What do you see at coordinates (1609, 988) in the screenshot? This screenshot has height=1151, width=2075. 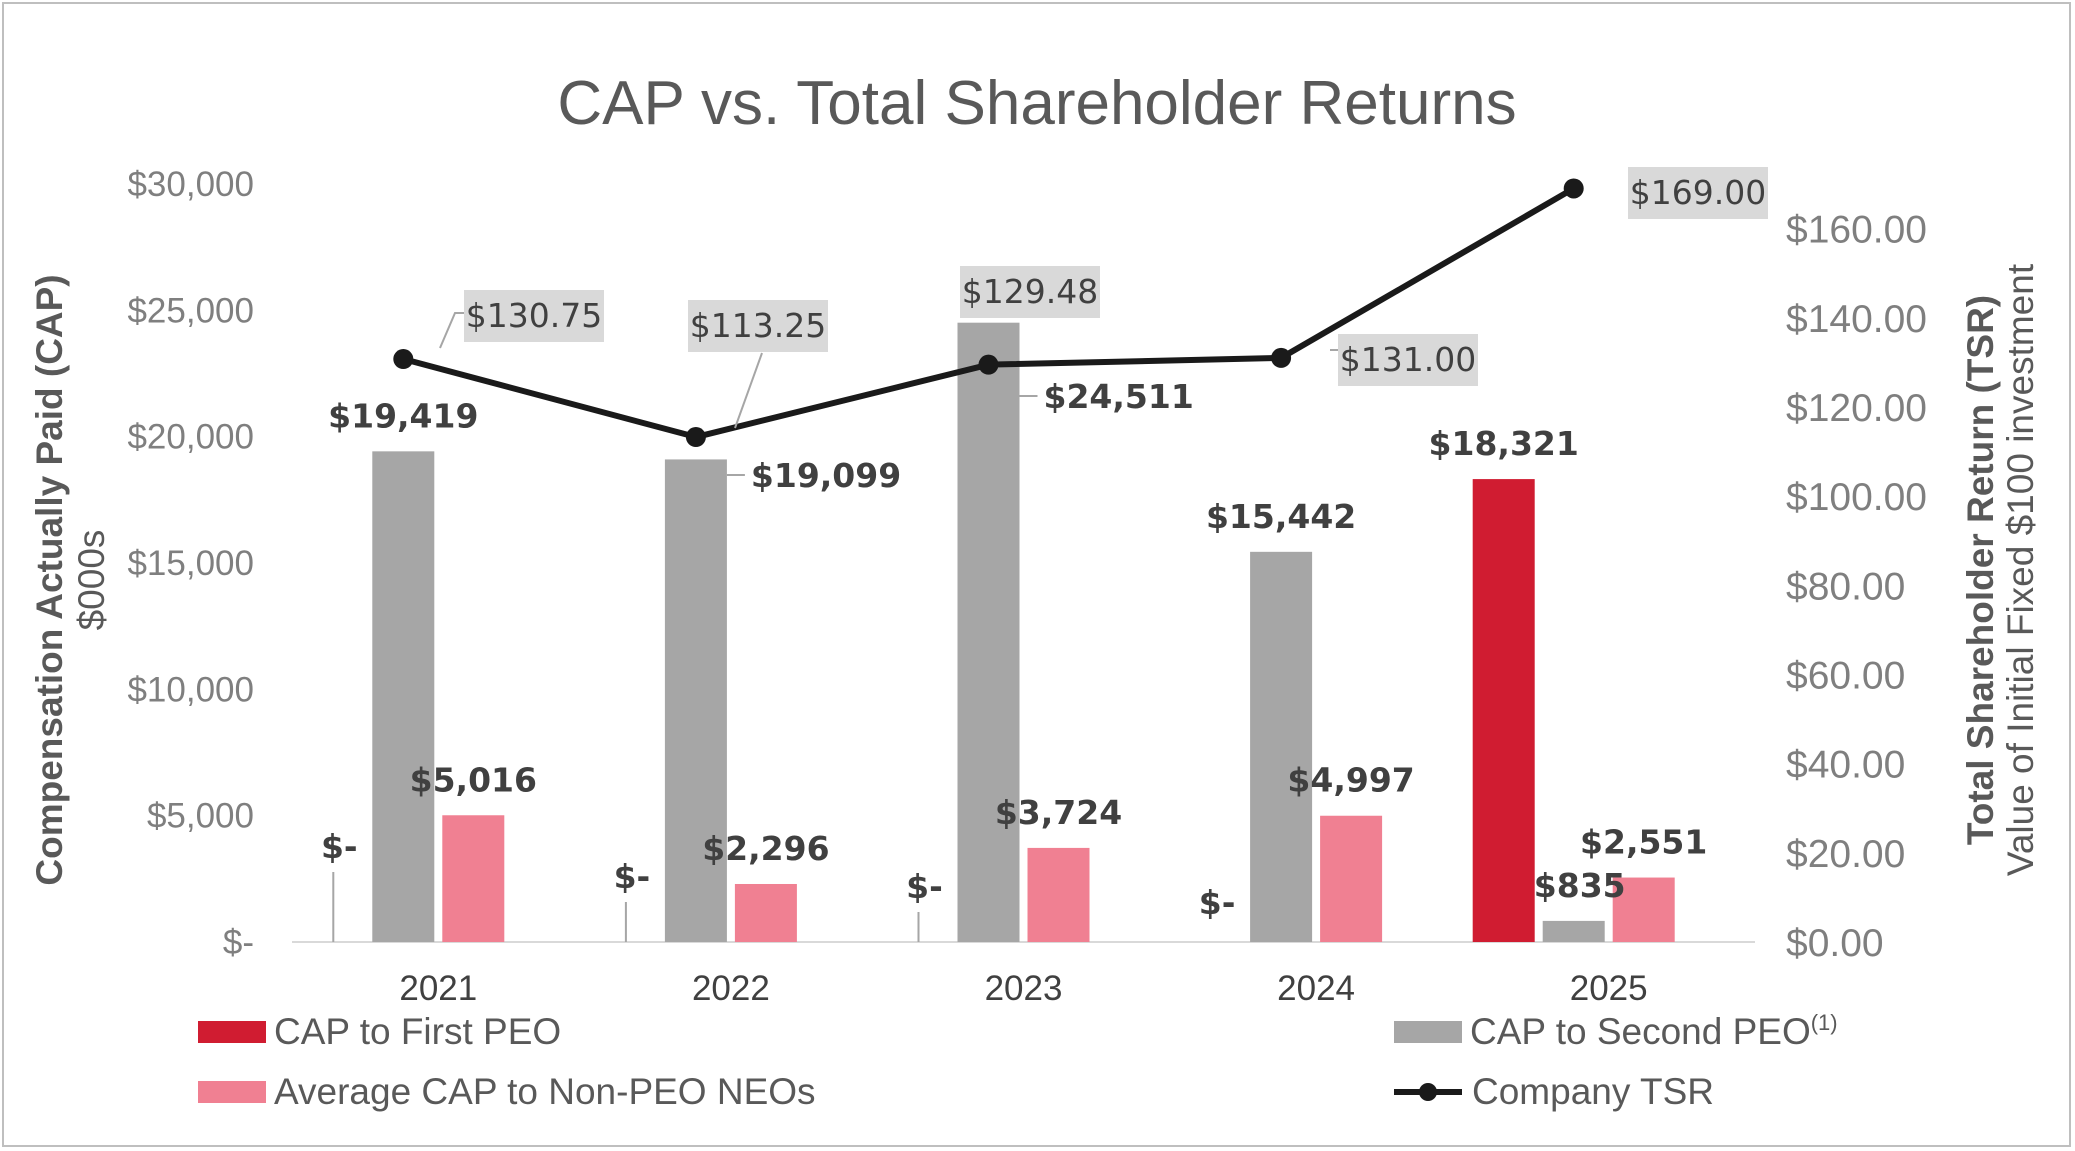 I see `x-tick-label: 2025` at bounding box center [1609, 988].